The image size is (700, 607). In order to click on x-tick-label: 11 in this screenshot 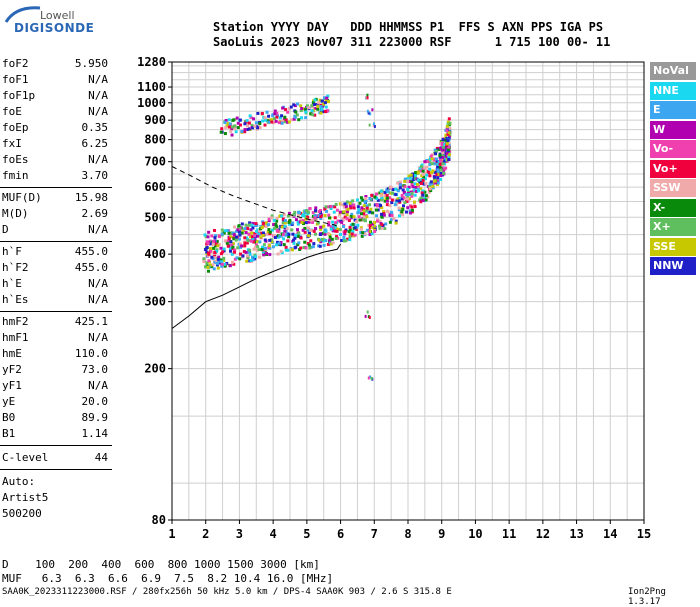, I will do `click(509, 534)`.